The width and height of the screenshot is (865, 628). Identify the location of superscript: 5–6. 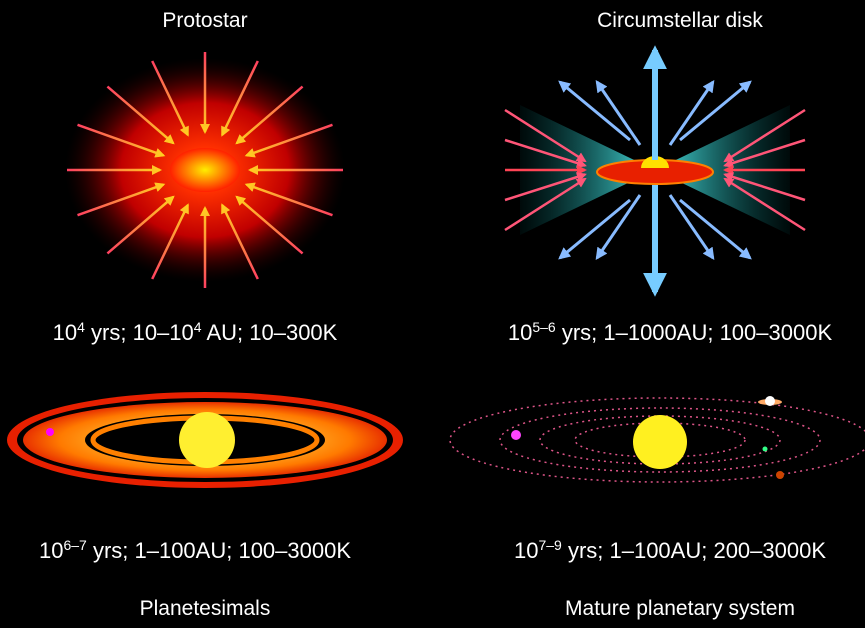
(544, 327).